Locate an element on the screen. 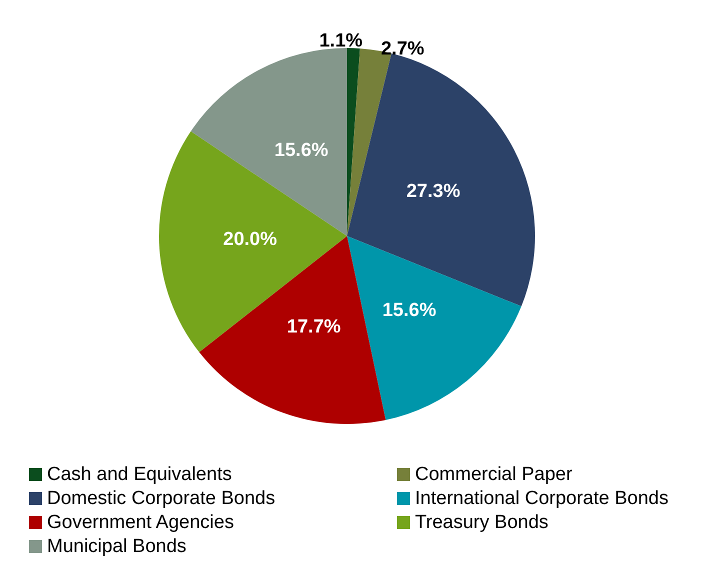  legend-label: Government Agencies is located at coordinates (140, 522).